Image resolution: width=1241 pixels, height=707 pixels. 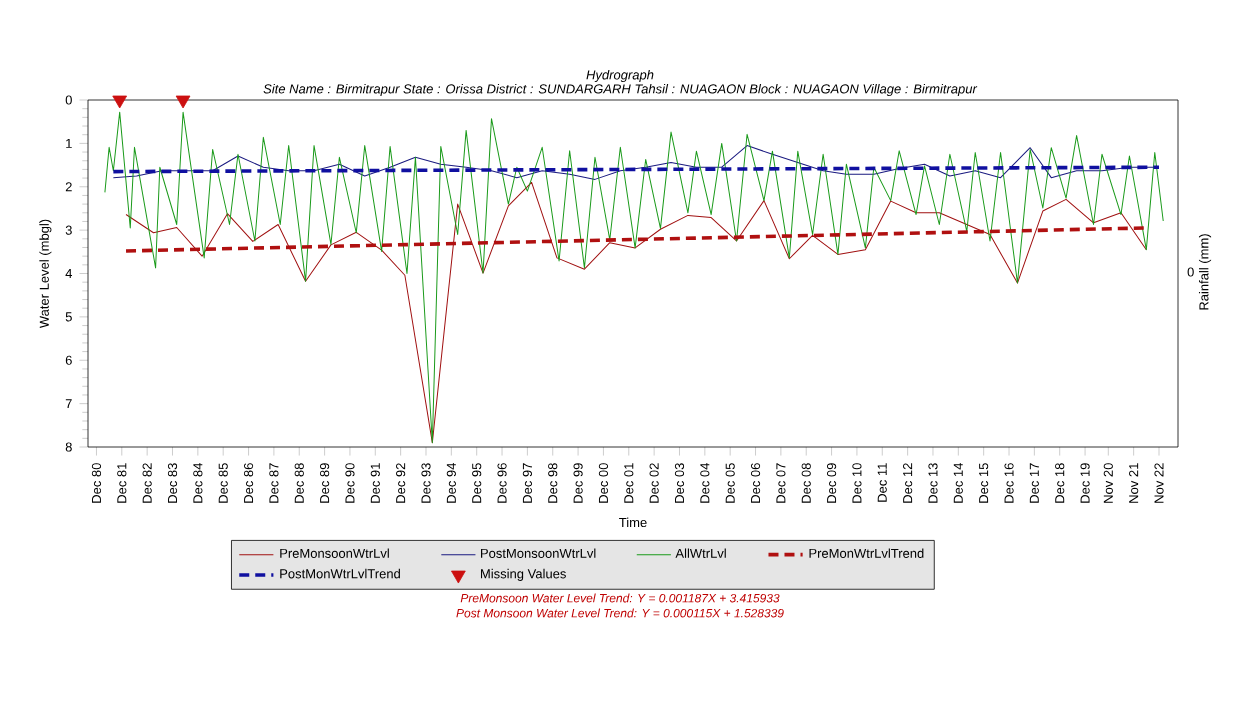 I want to click on x-tick-label: Dec 08, so click(x=806, y=483).